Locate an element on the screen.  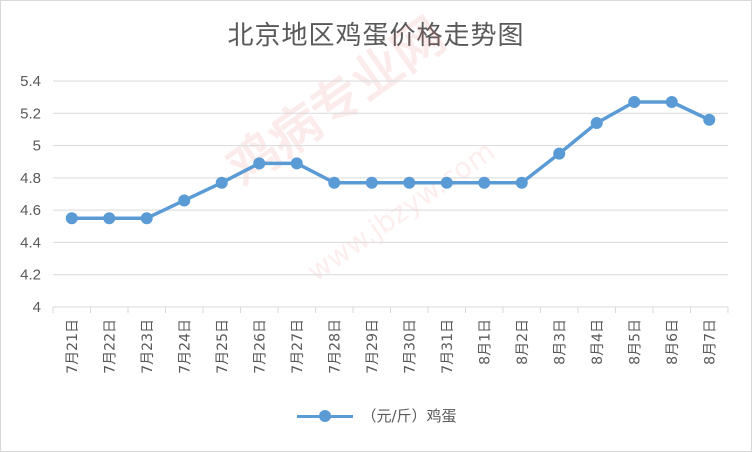
x-tick-label: 7月21日 is located at coordinates (73, 346).